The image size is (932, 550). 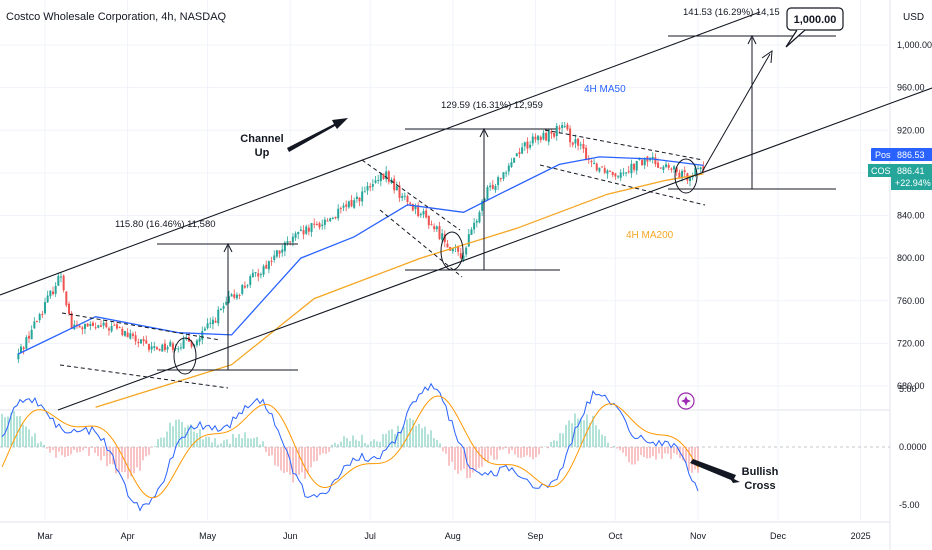 What do you see at coordinates (290, 536) in the screenshot?
I see `time-tick-label: Jun` at bounding box center [290, 536].